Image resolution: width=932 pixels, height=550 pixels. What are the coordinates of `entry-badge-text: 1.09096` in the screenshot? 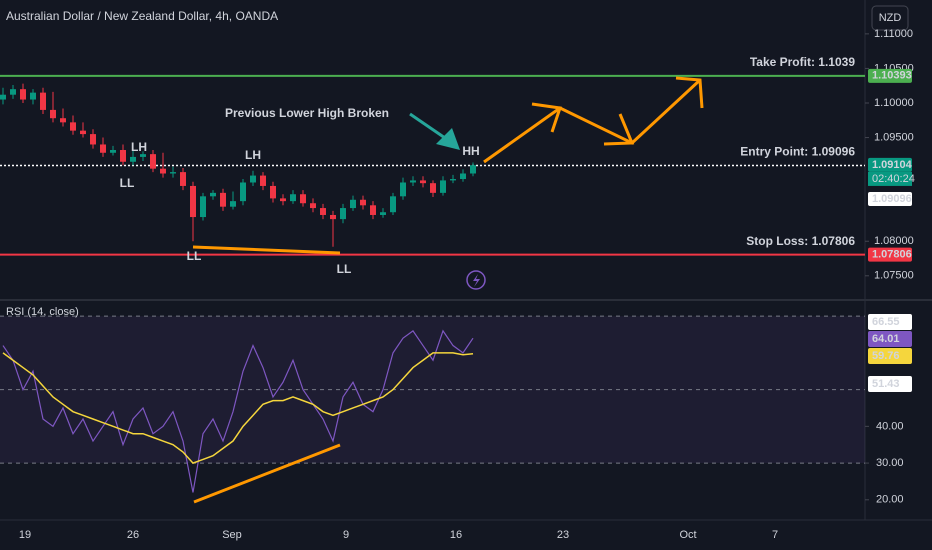 It's located at (892, 199).